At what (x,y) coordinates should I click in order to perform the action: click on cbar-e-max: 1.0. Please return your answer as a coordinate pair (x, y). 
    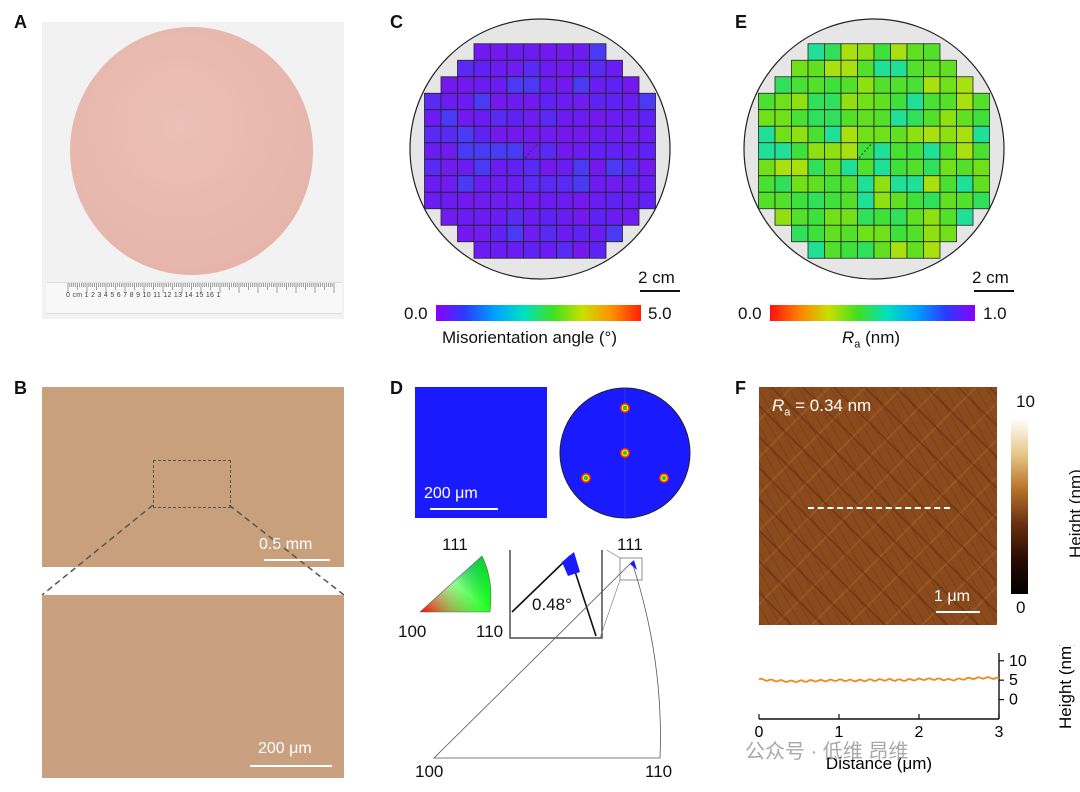
    Looking at the image, I should click on (995, 313).